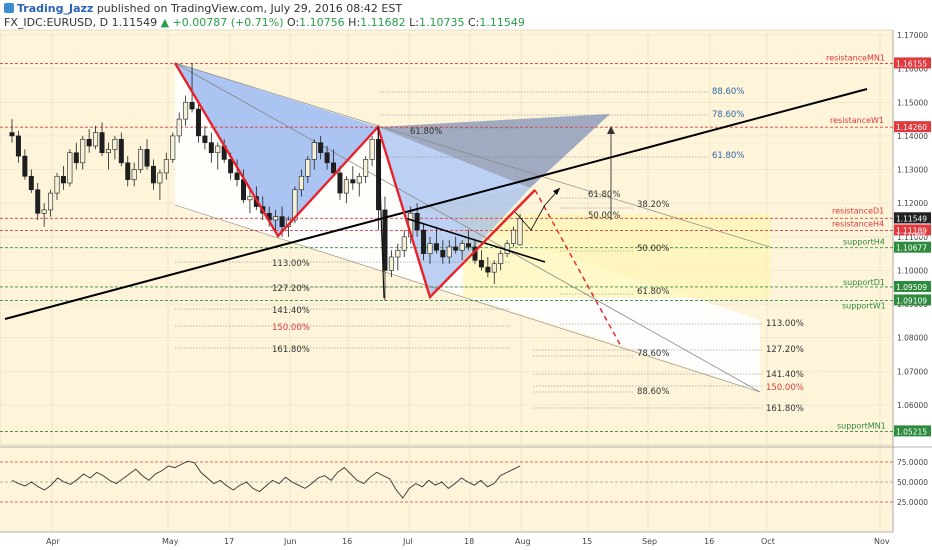  What do you see at coordinates (55, 8) in the screenshot?
I see `author-name: Trading_Jazz` at bounding box center [55, 8].